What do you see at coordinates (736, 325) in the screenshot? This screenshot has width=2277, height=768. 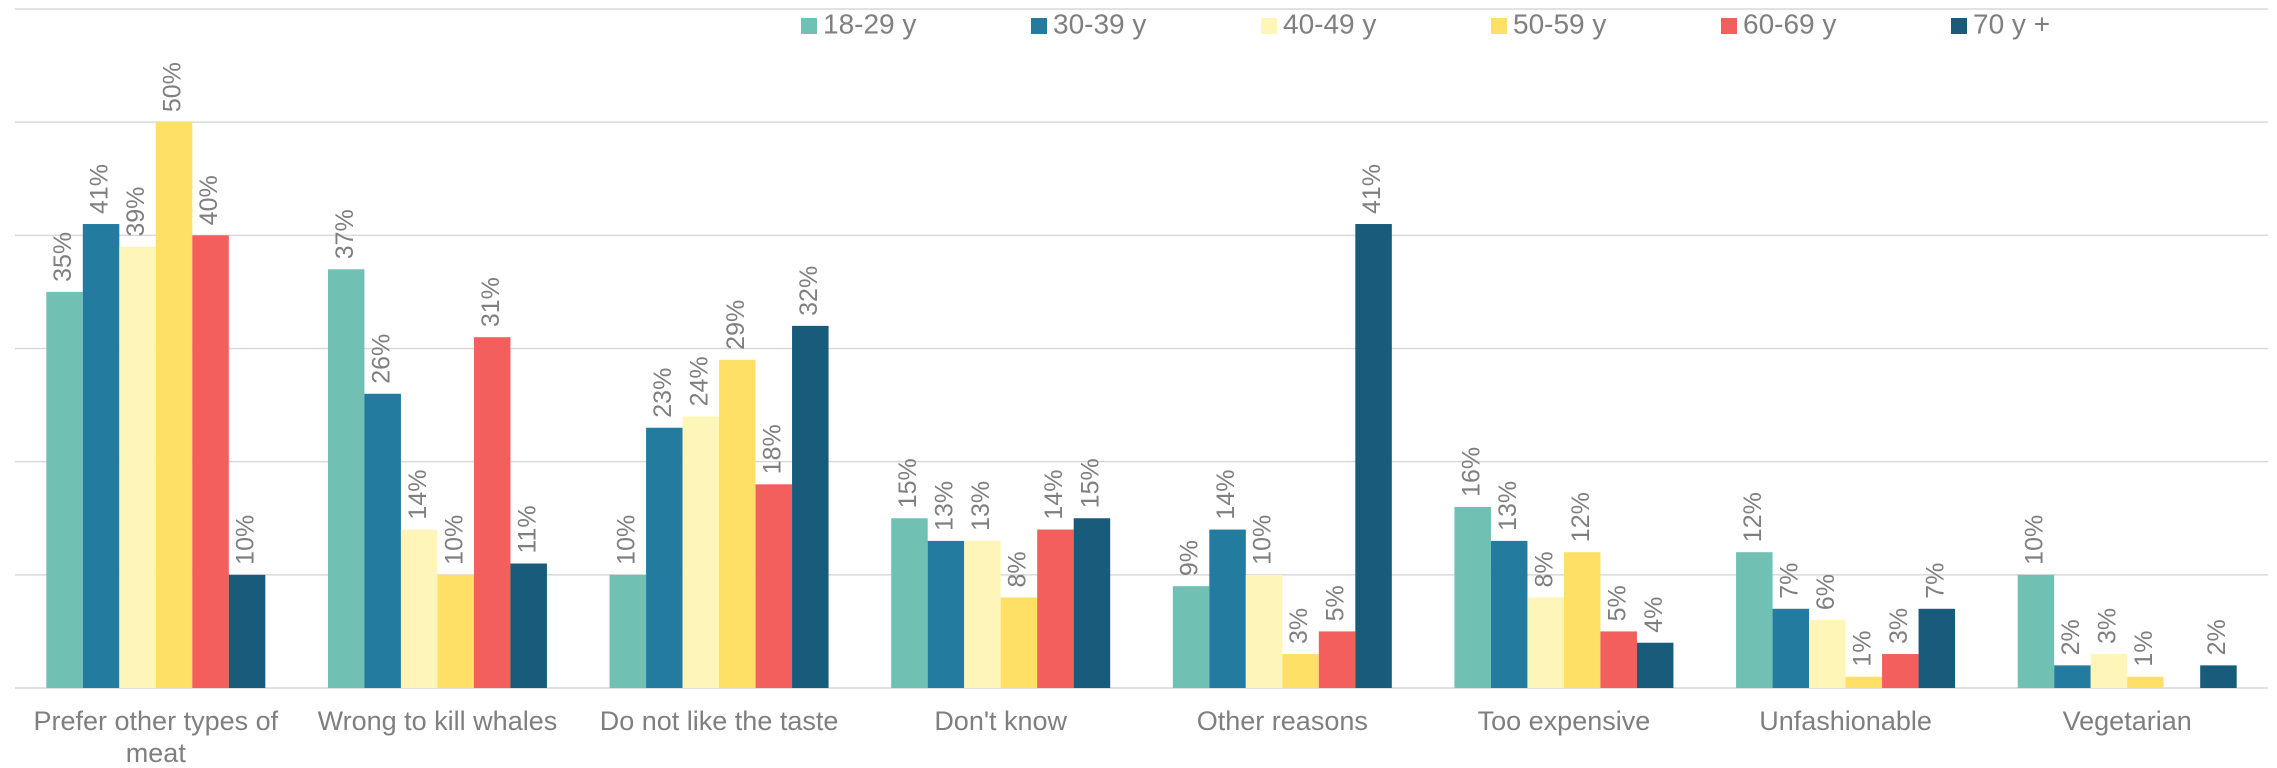 I see `data-label: 29%` at bounding box center [736, 325].